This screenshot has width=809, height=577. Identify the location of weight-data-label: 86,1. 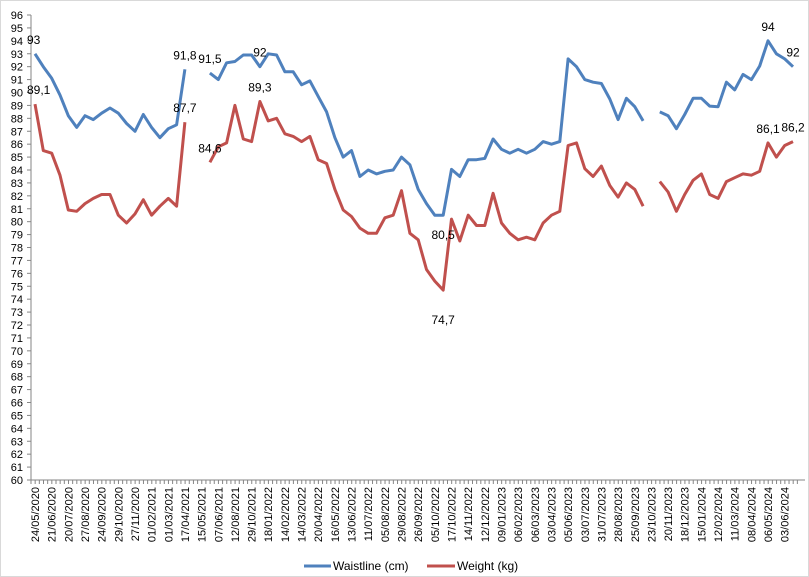
(768, 129).